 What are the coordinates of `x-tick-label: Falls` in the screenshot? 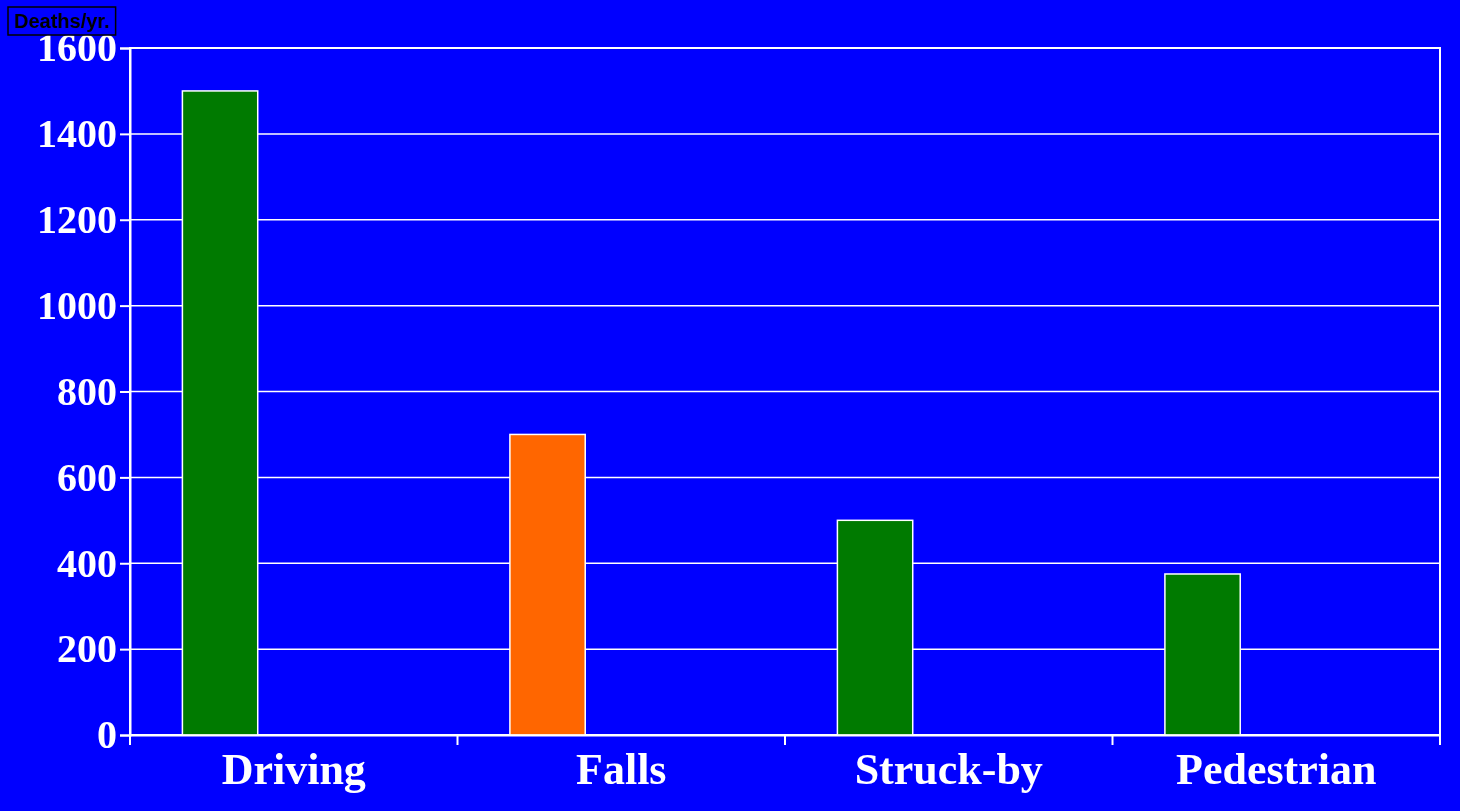 It's located at (621, 770).